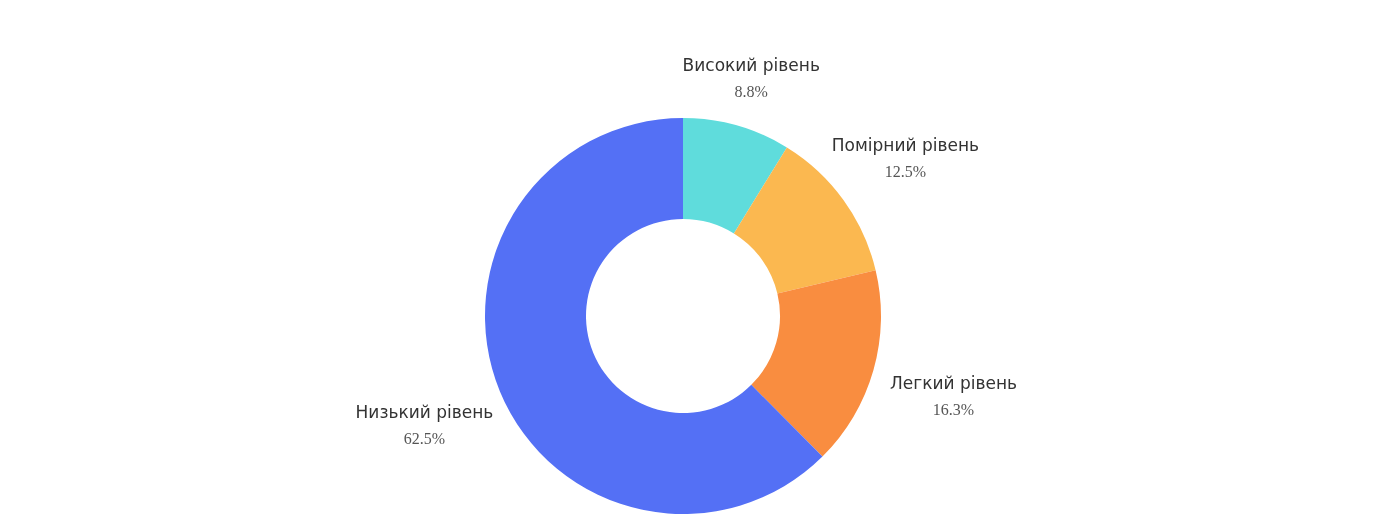 The image size is (1396, 515). What do you see at coordinates (953, 383) in the screenshot?
I see `slice-label: Легкий рівень` at bounding box center [953, 383].